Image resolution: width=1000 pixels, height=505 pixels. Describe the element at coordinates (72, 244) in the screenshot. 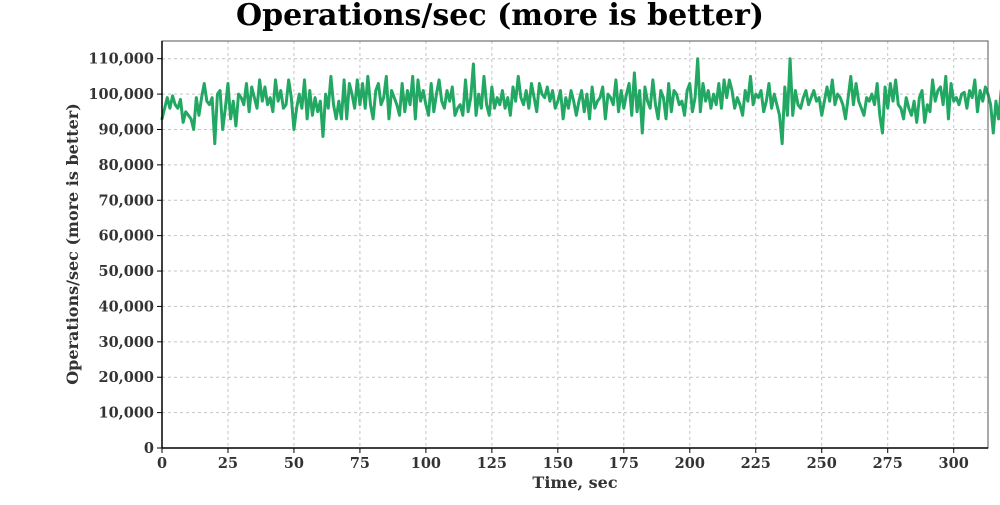

I see `y-axis-label: Operations/sec (more is better)` at that location.